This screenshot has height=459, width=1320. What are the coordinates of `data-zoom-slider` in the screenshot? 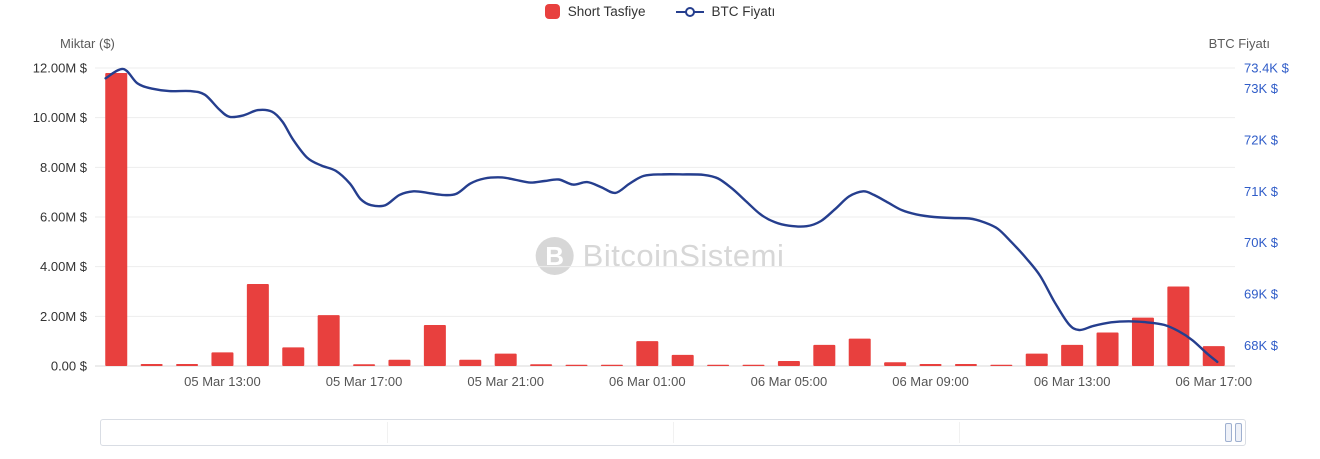 It's located at (673, 432).